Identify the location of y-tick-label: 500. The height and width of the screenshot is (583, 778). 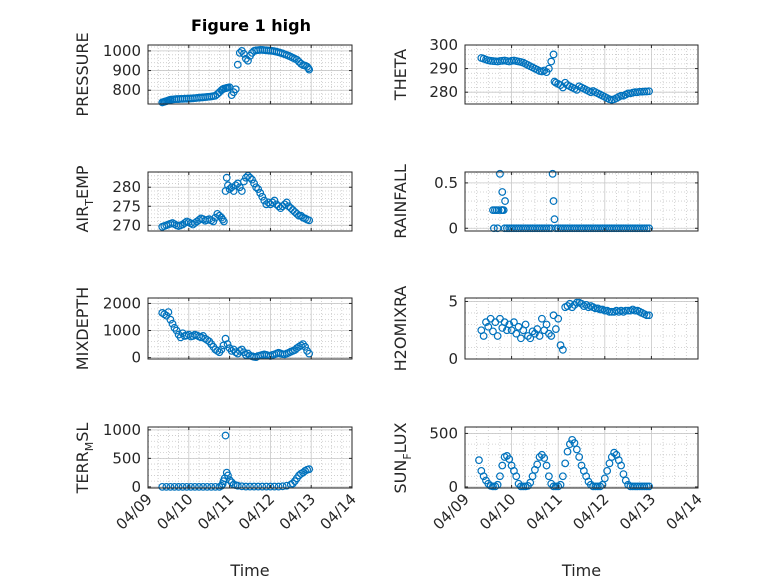
(126, 458).